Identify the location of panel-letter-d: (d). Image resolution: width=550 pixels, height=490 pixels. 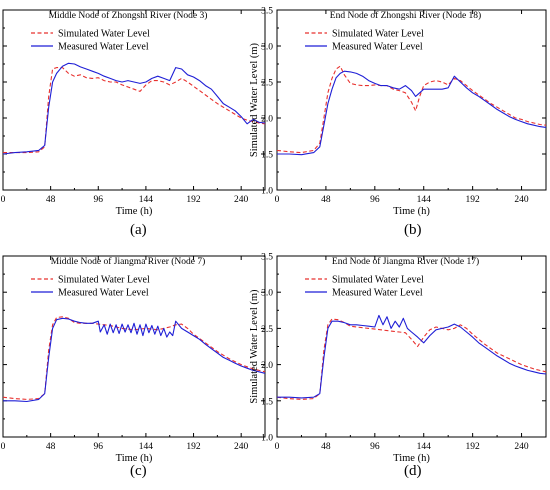
(413, 471).